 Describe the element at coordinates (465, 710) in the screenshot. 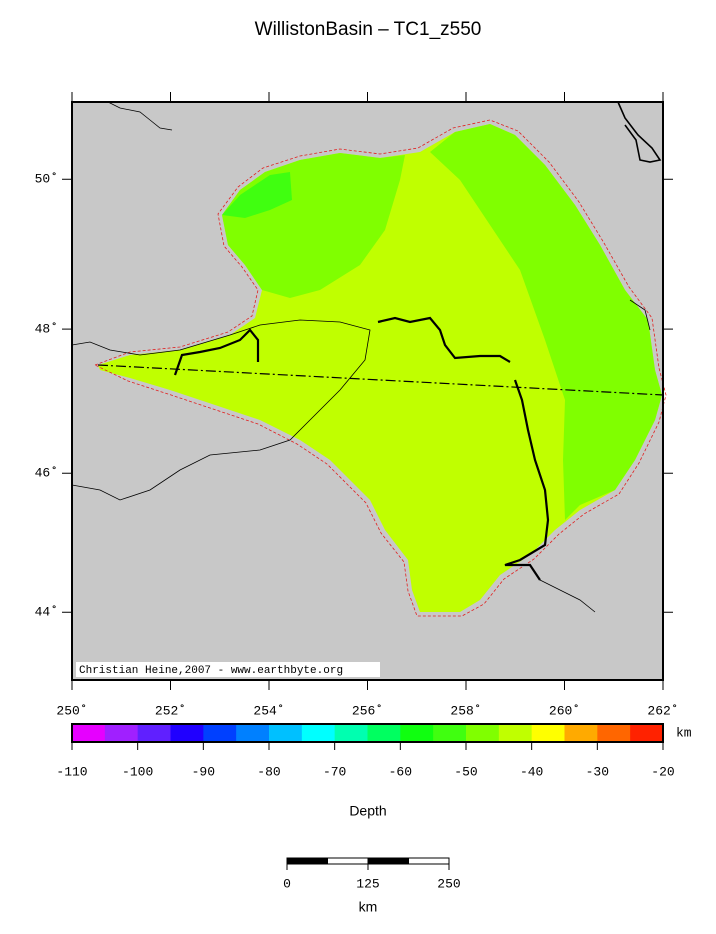

I see `x-tick-label: 258˚` at that location.